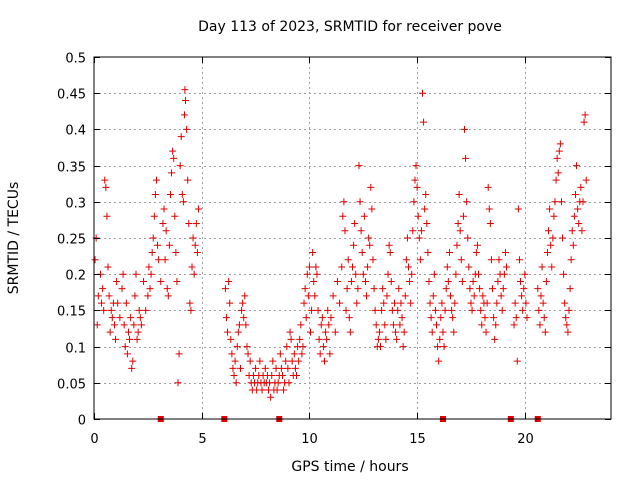 The width and height of the screenshot is (640, 480). Describe the element at coordinates (525, 439) in the screenshot. I see `x-tick-label: 20` at that location.